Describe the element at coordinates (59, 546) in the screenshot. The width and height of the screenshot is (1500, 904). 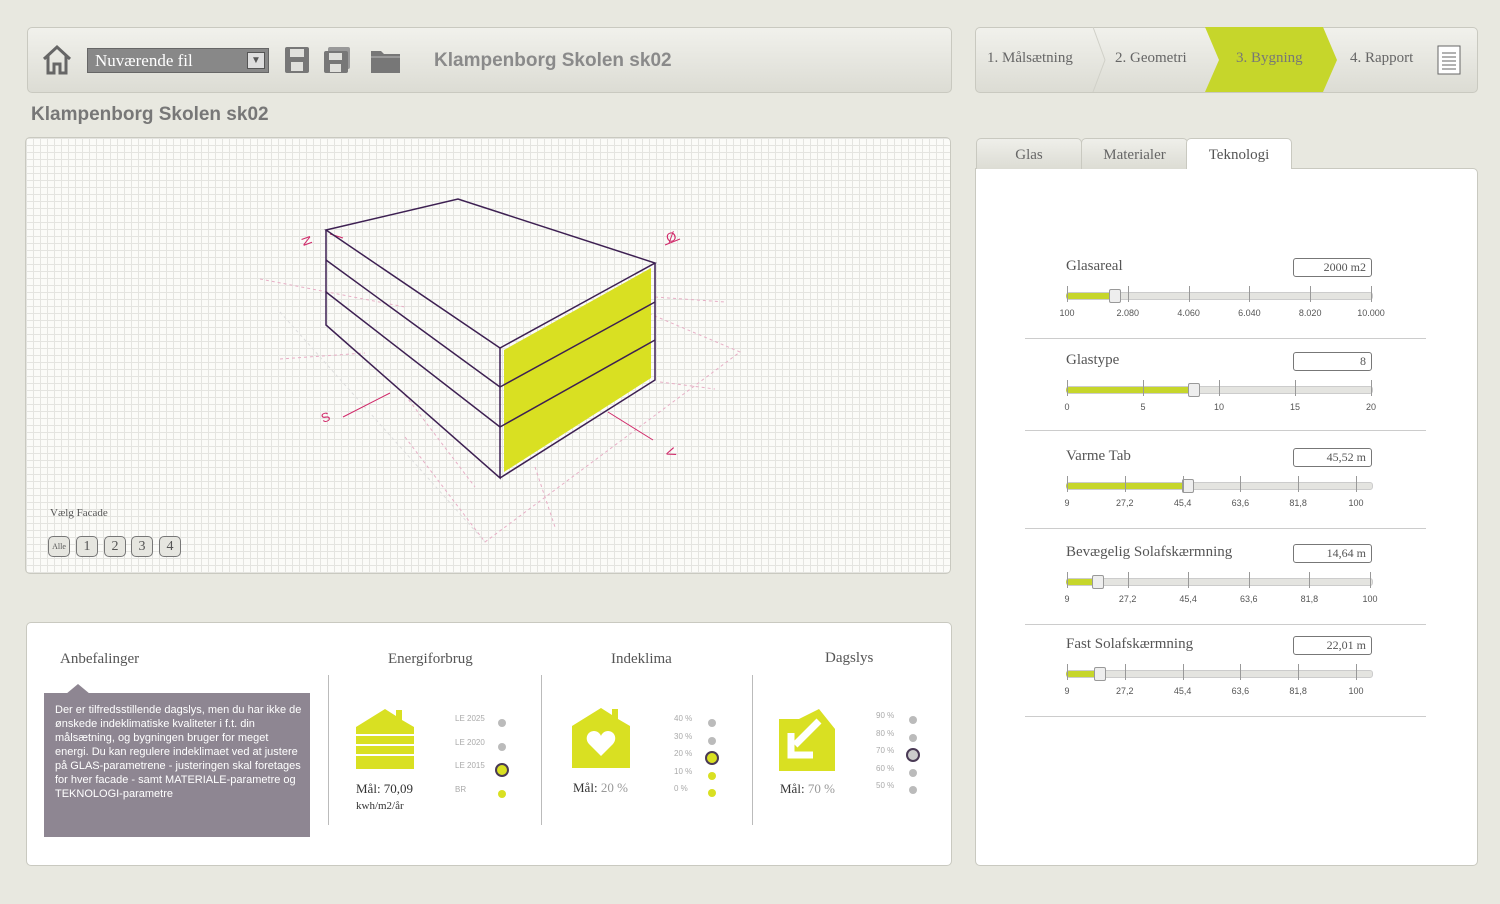
I see `facade-button: Alle` at that location.